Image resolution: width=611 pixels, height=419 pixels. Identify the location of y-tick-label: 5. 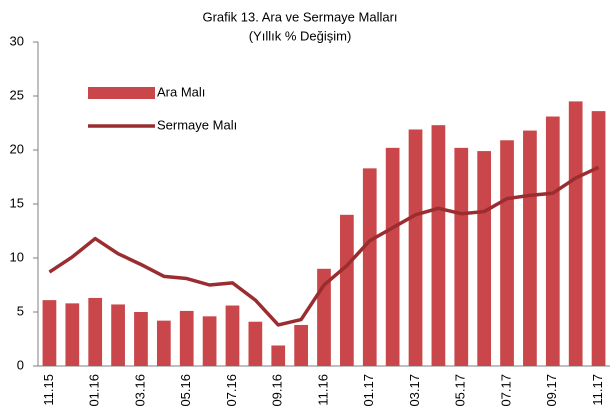
(20, 310).